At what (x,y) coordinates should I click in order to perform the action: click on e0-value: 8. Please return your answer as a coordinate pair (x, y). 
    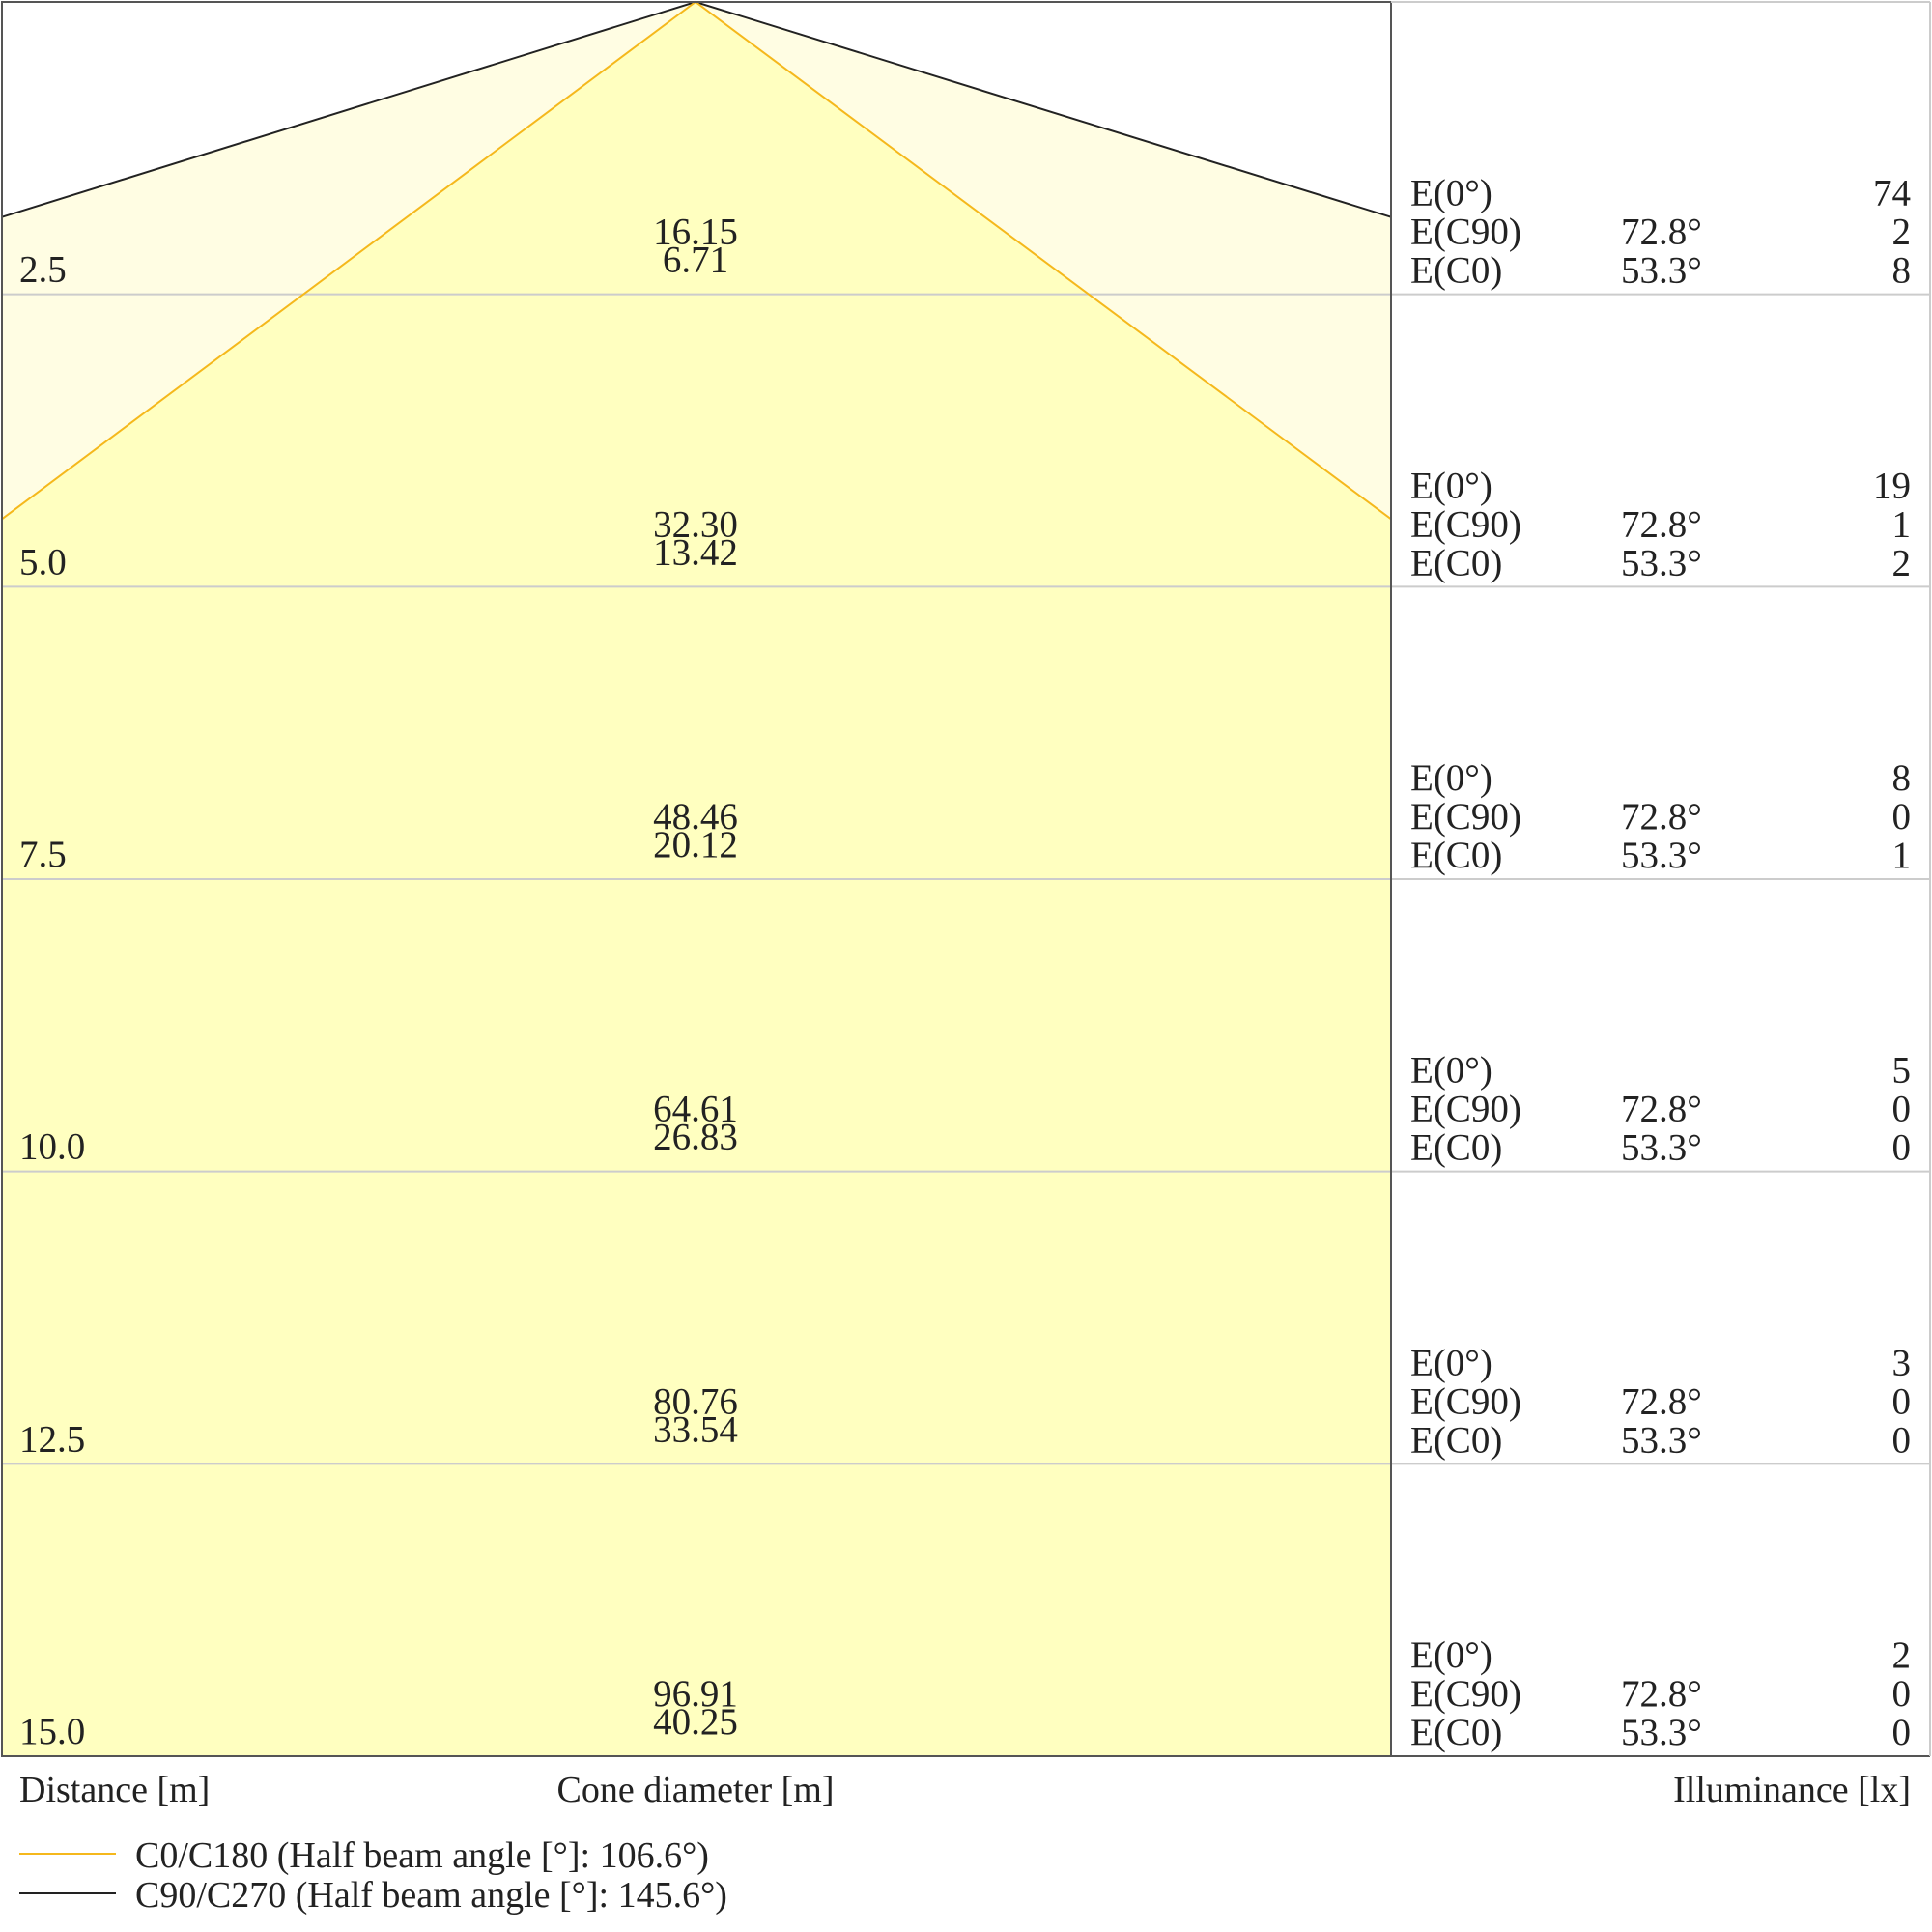
    Looking at the image, I should click on (1902, 778).